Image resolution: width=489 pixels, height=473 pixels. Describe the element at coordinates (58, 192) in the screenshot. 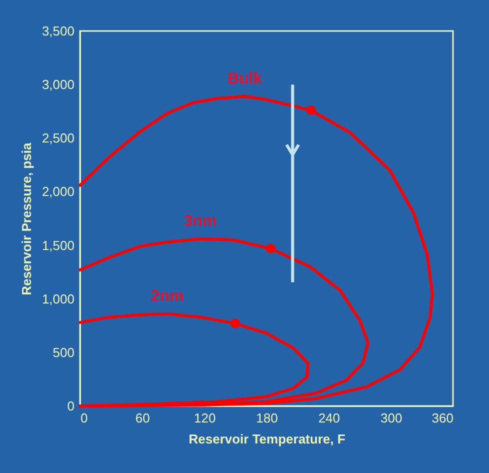

I see `y-tick-label: 2,000` at that location.